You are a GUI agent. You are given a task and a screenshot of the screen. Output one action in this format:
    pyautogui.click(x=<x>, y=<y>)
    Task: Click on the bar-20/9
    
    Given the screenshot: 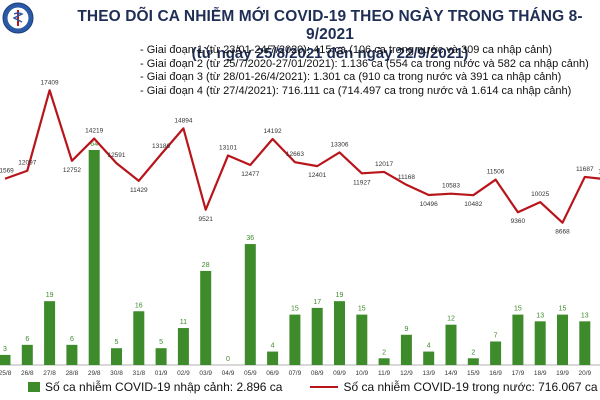 What is the action you would take?
    pyautogui.click(x=585, y=343)
    